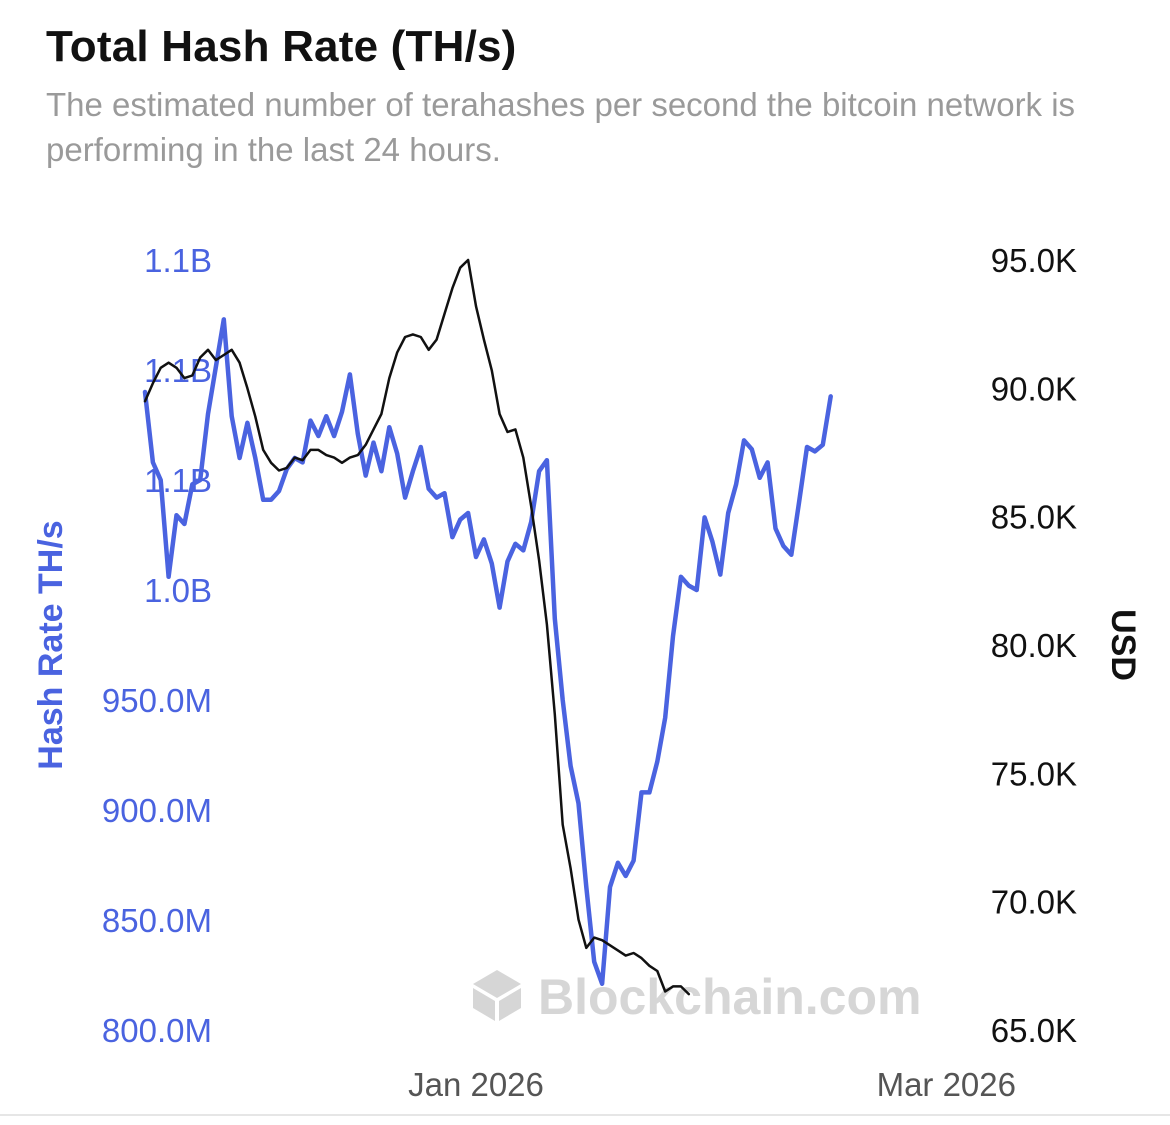  I want to click on y-left-tick-label: 1.0B, so click(178, 590).